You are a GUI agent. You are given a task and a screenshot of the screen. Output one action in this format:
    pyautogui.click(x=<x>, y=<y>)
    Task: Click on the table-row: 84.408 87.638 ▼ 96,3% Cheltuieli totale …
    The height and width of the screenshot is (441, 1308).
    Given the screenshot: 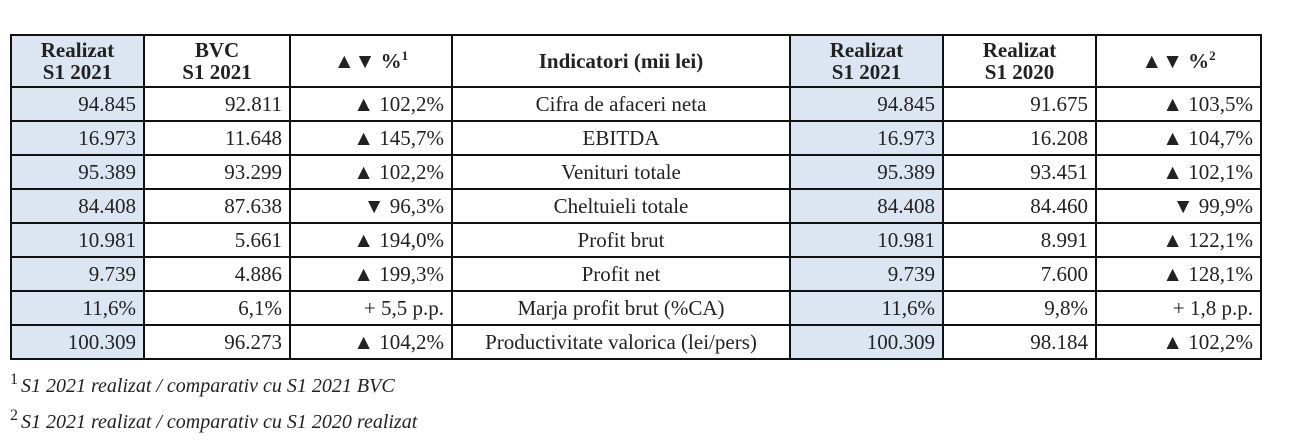 What is the action you would take?
    pyautogui.click(x=636, y=206)
    